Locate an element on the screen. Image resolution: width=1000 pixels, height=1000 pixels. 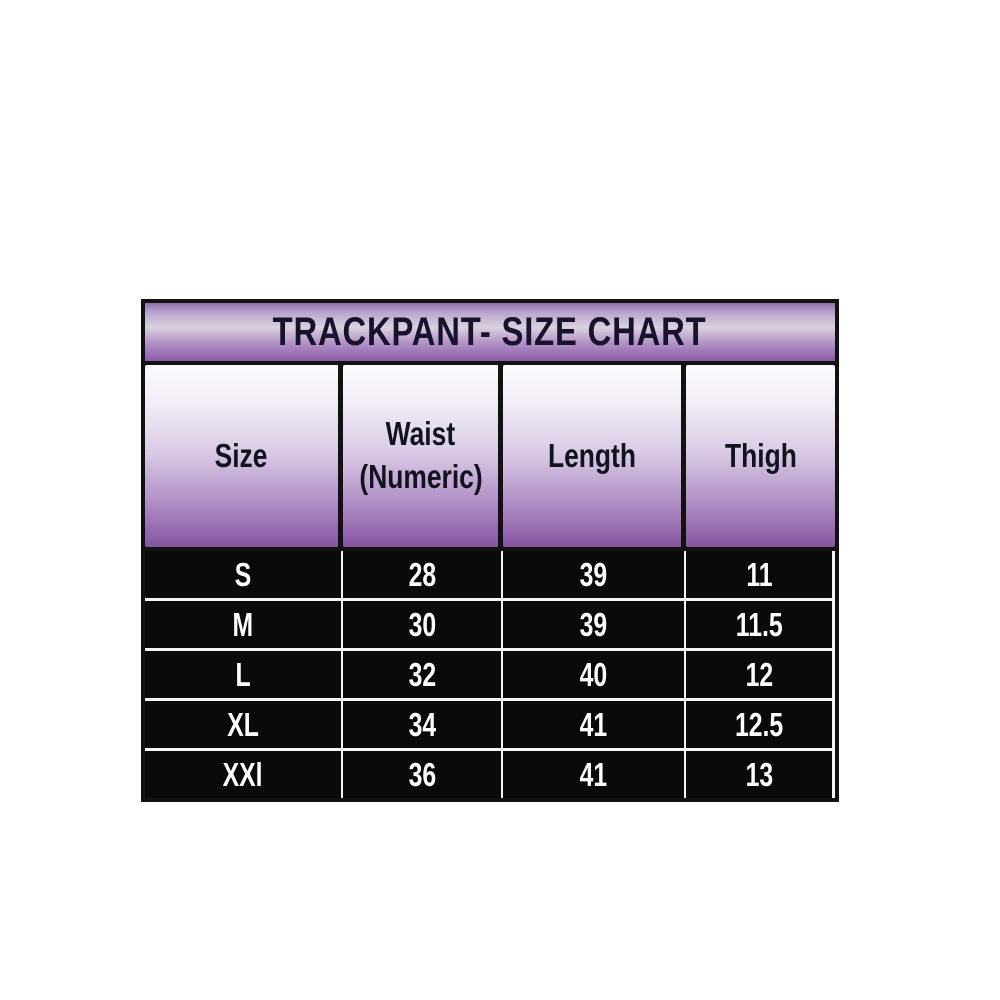
cell-value: 30 is located at coordinates (422, 624).